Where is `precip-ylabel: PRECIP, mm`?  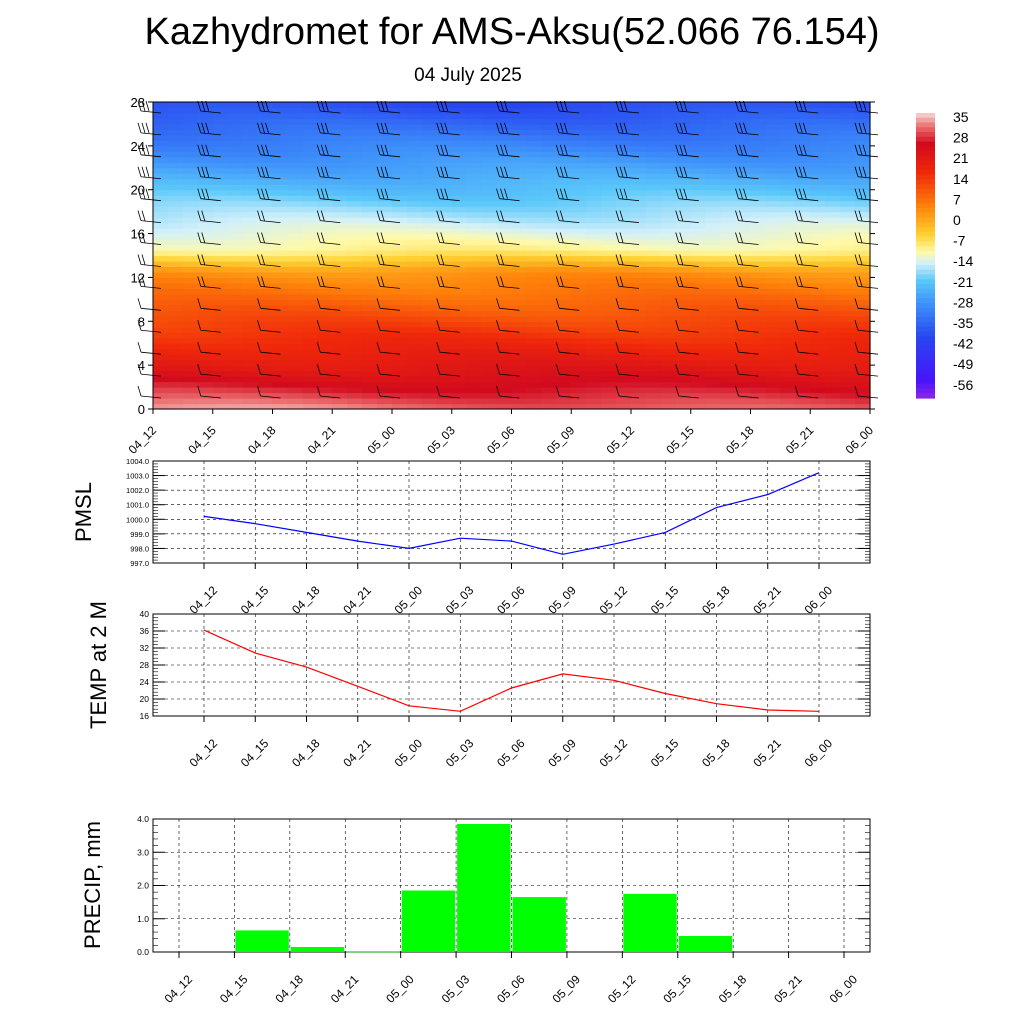
precip-ylabel: PRECIP, mm is located at coordinates (92, 885).